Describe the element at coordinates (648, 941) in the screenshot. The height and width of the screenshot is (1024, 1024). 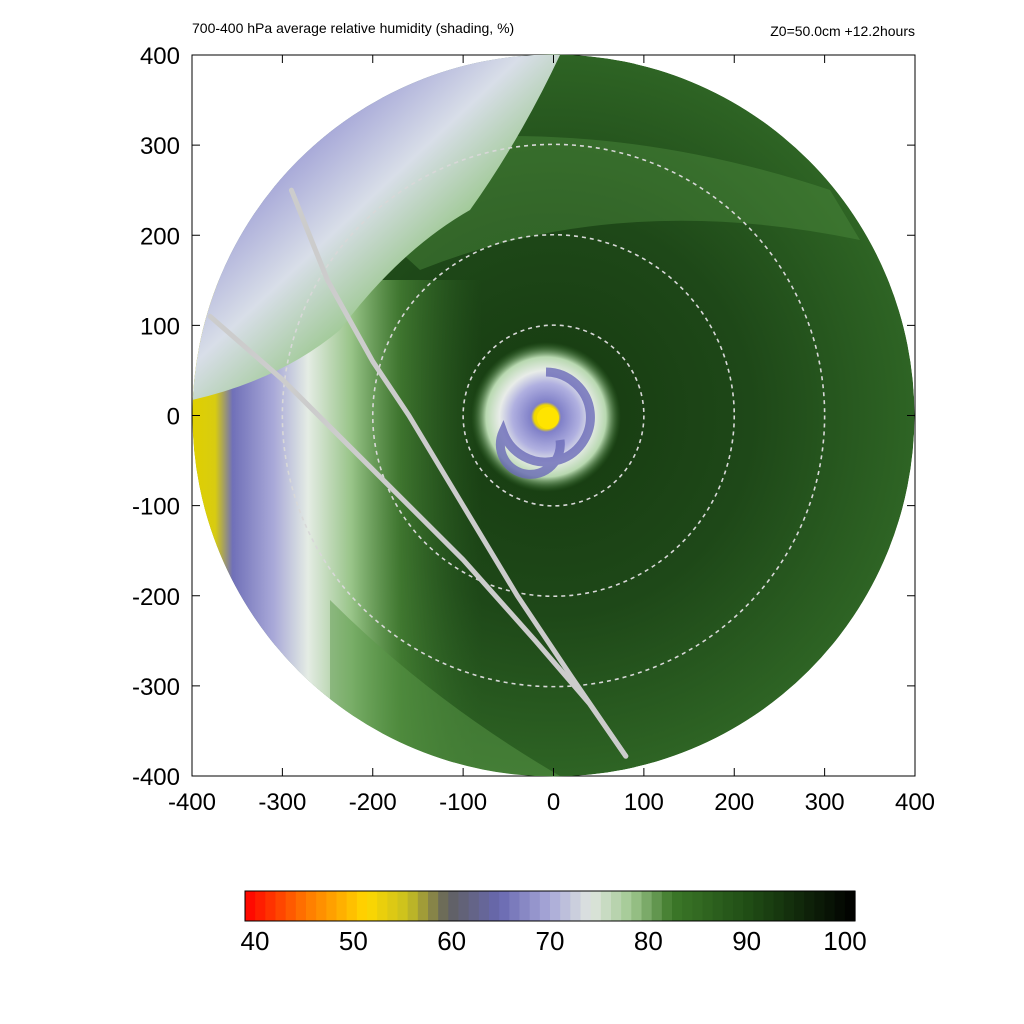
I see `colorbar-tick-label: 80` at that location.